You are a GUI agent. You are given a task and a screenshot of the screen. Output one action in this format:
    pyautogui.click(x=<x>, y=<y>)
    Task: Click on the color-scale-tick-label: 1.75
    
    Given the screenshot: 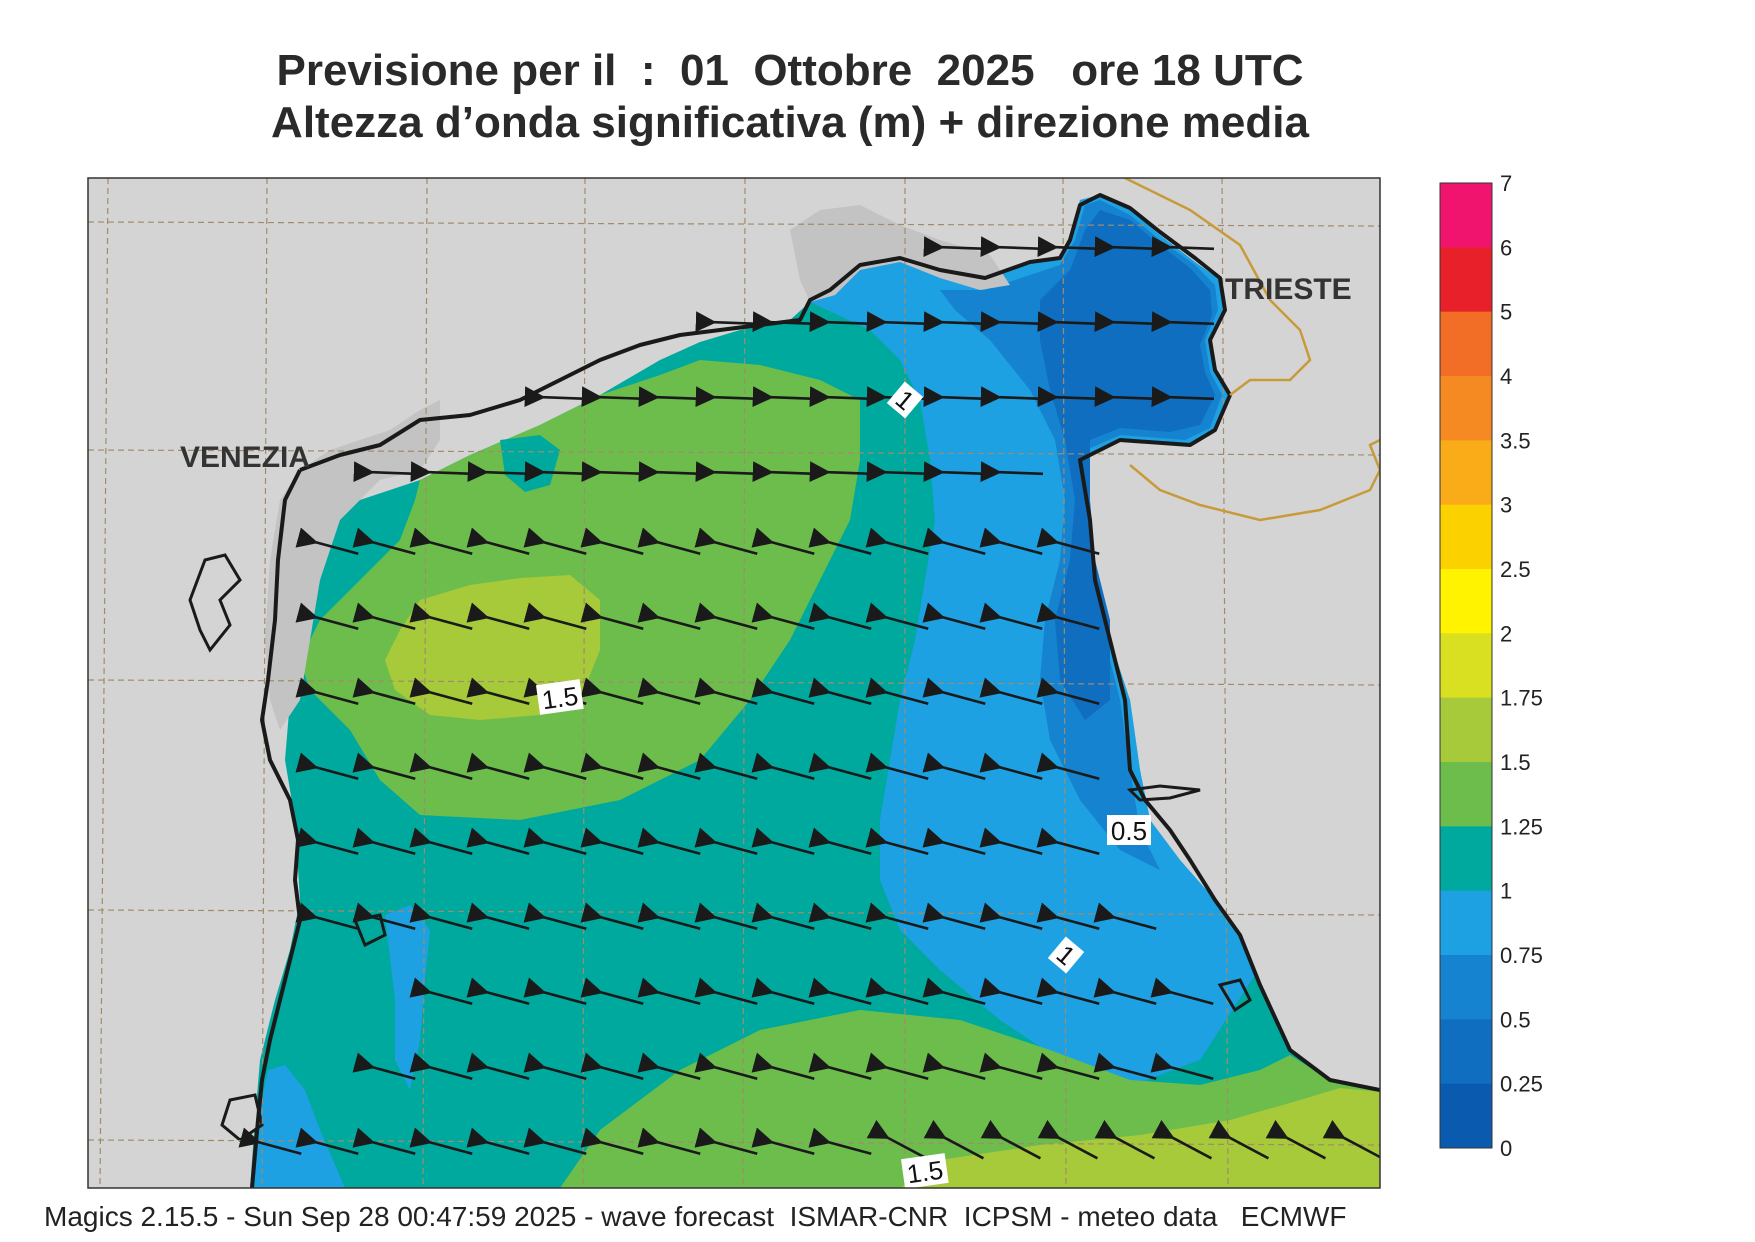 What is the action you would take?
    pyautogui.click(x=1521, y=698)
    